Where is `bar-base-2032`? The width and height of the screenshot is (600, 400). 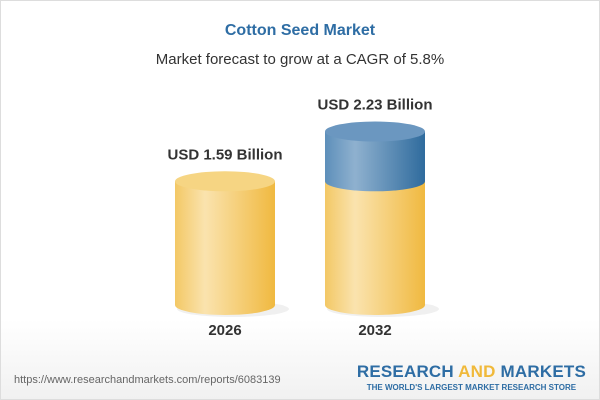
bar-base-2032 is located at coordinates (375, 248).